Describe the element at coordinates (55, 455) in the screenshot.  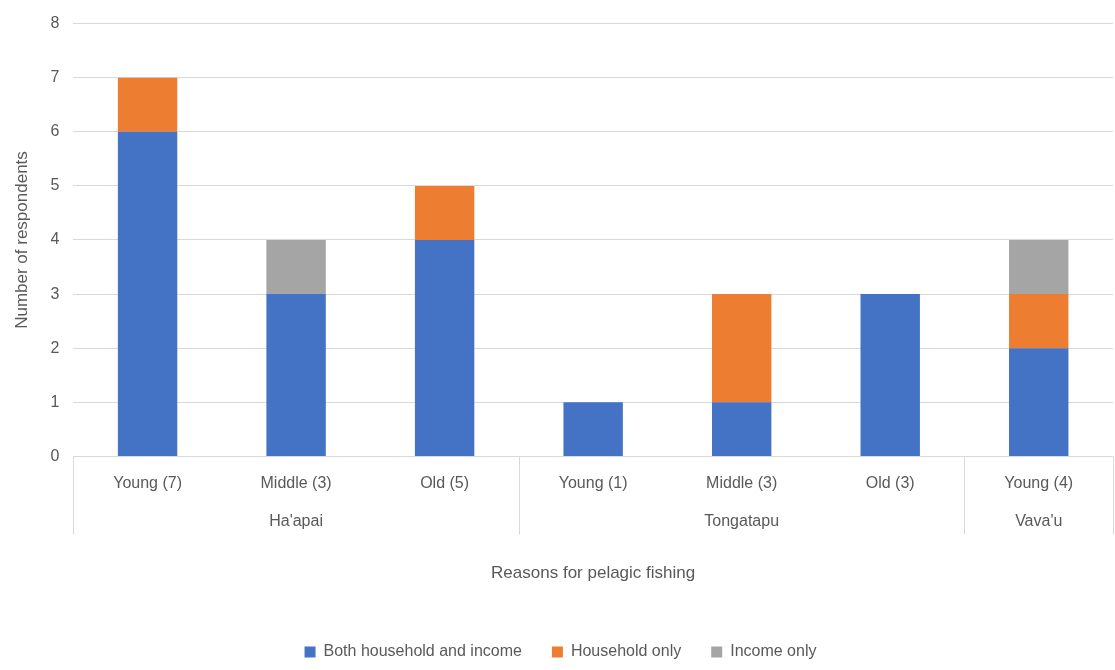
I see `y-tick-label: 0` at that location.